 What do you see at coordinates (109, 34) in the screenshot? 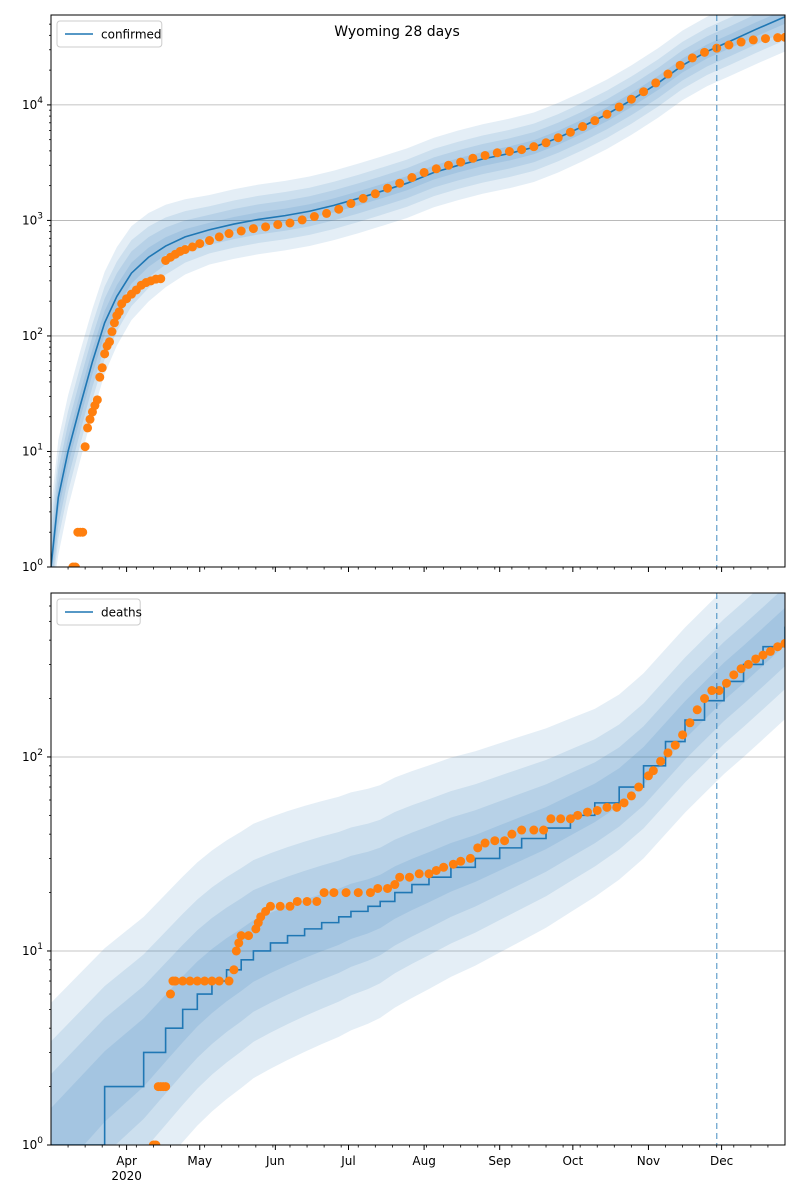
I see `legend-box` at bounding box center [109, 34].